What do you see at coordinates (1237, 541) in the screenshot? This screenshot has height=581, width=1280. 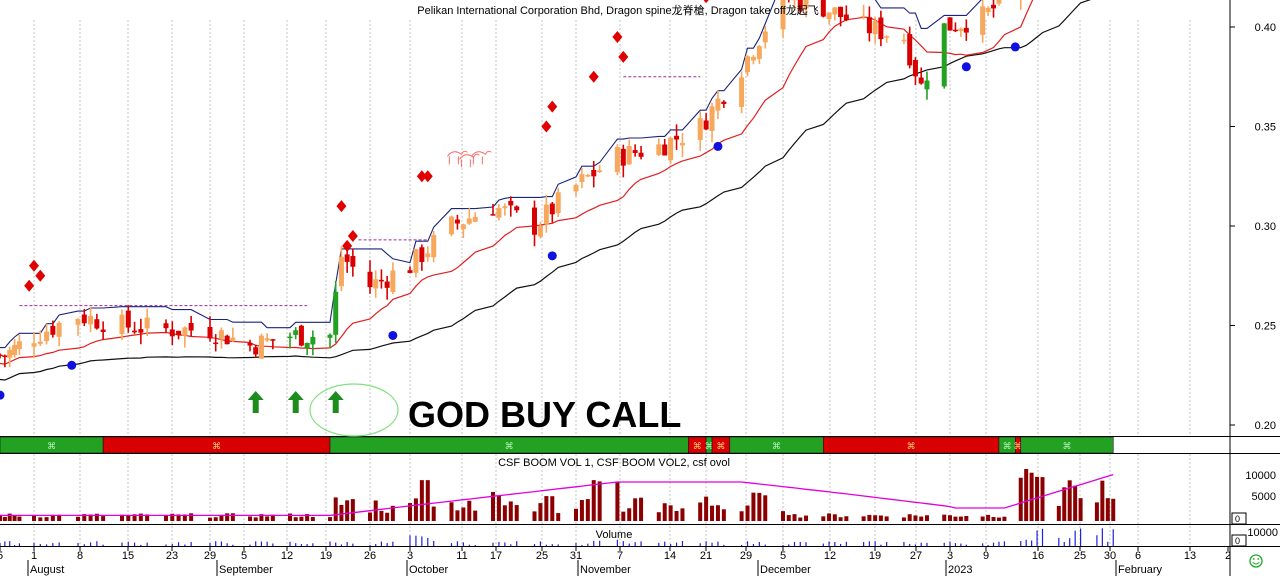 I see `volume-tick-label: 0` at bounding box center [1237, 541].